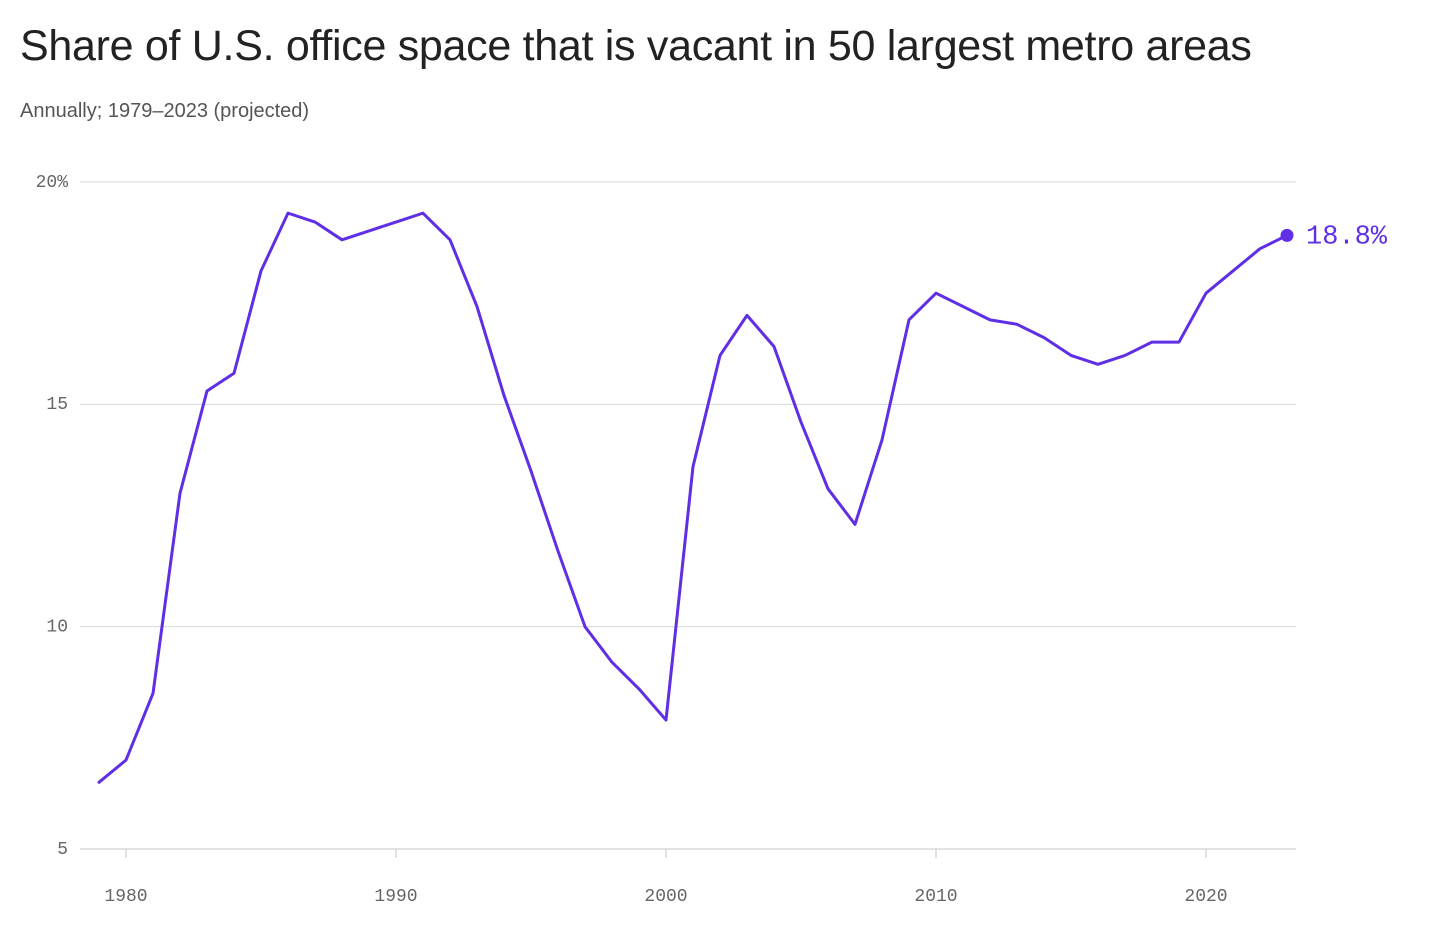  What do you see at coordinates (477, 307) in the screenshot?
I see `data-point-1993` at bounding box center [477, 307].